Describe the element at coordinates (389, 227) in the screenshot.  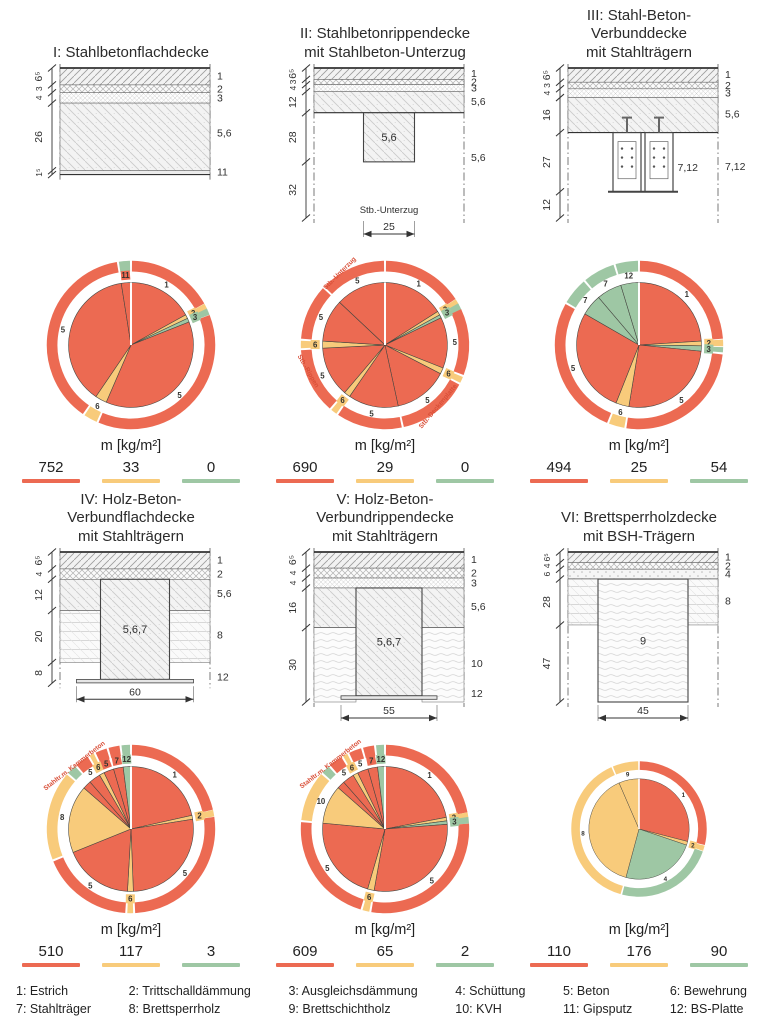
I see `width-dim-value: 25` at that location.